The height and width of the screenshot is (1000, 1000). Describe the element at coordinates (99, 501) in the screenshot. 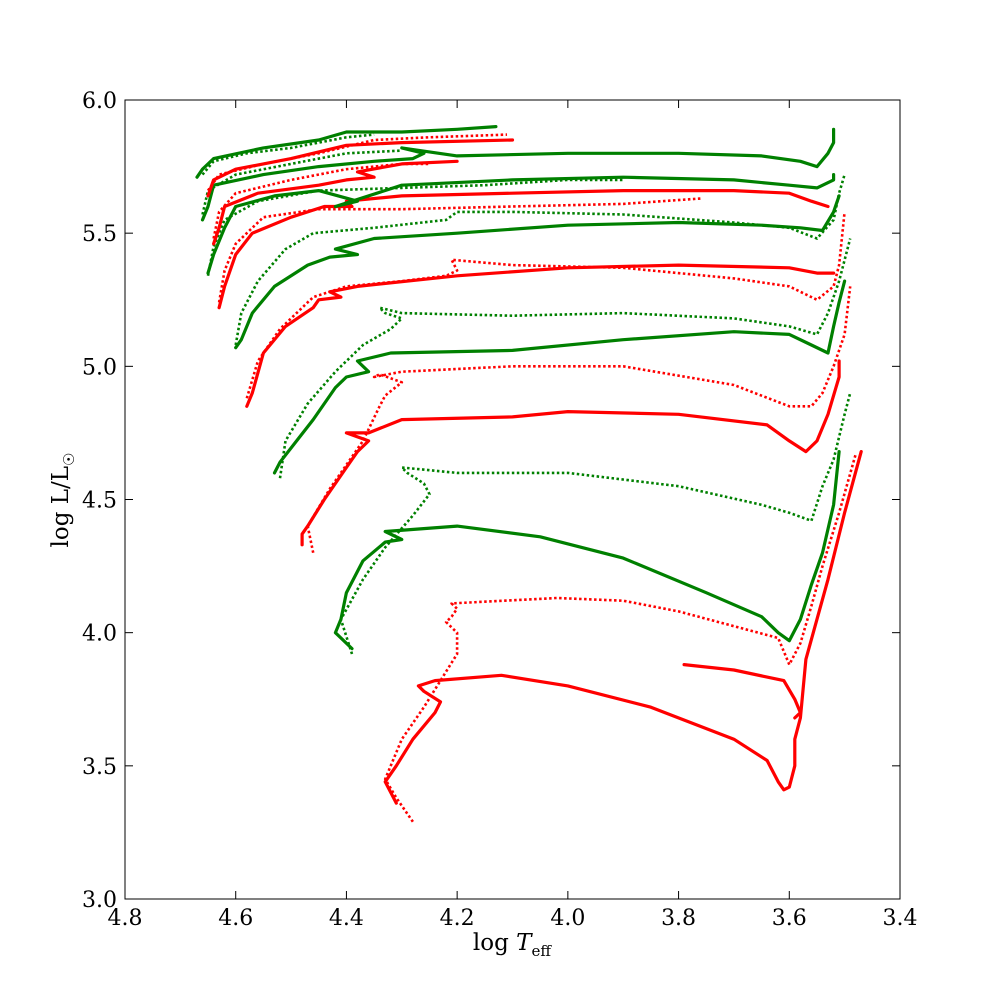

I see `y-tick-label: 4.5` at that location.